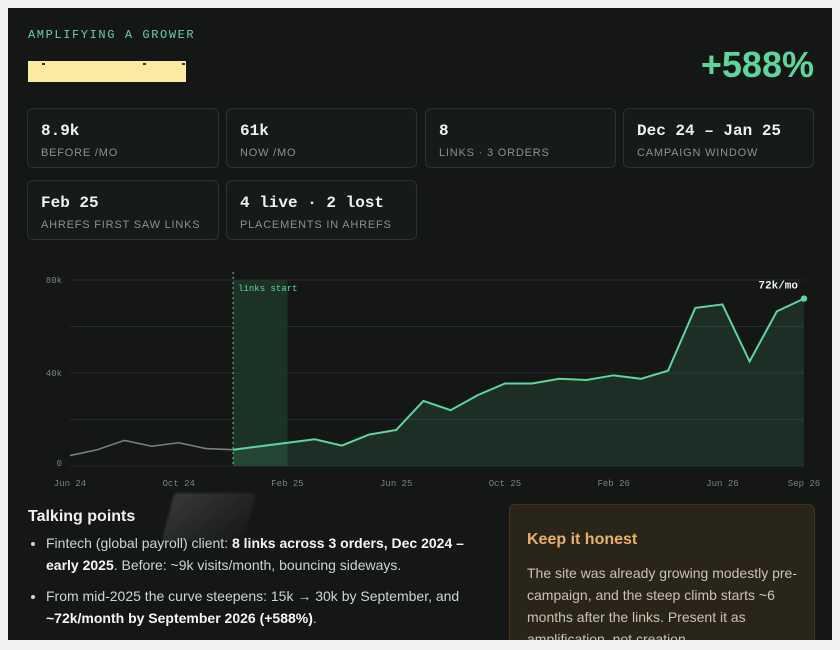 This screenshot has width=840, height=650. What do you see at coordinates (80, 153) in the screenshot?
I see `stat-label: BEFORE /MO` at bounding box center [80, 153].